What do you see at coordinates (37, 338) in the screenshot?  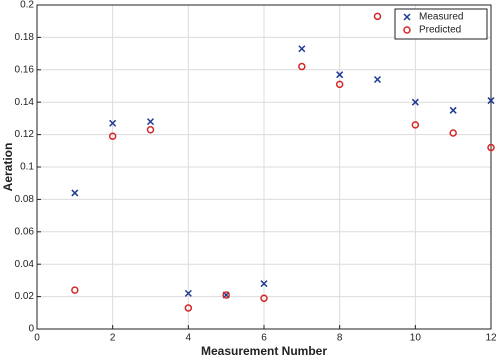 I see `x-tick-label: 0` at bounding box center [37, 338].